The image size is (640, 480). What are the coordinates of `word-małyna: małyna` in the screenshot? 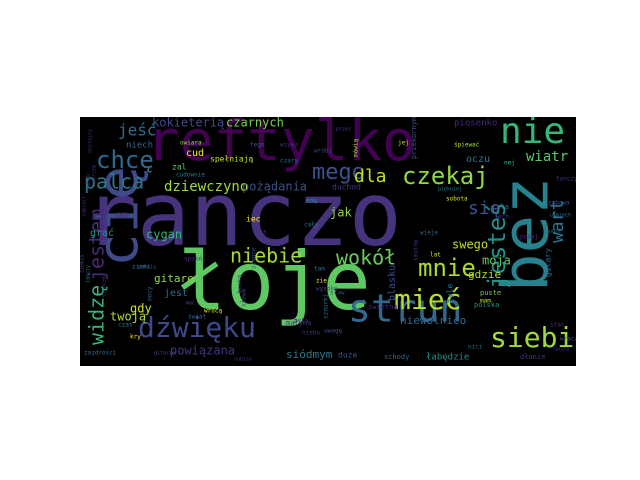 It's located at (298, 323).